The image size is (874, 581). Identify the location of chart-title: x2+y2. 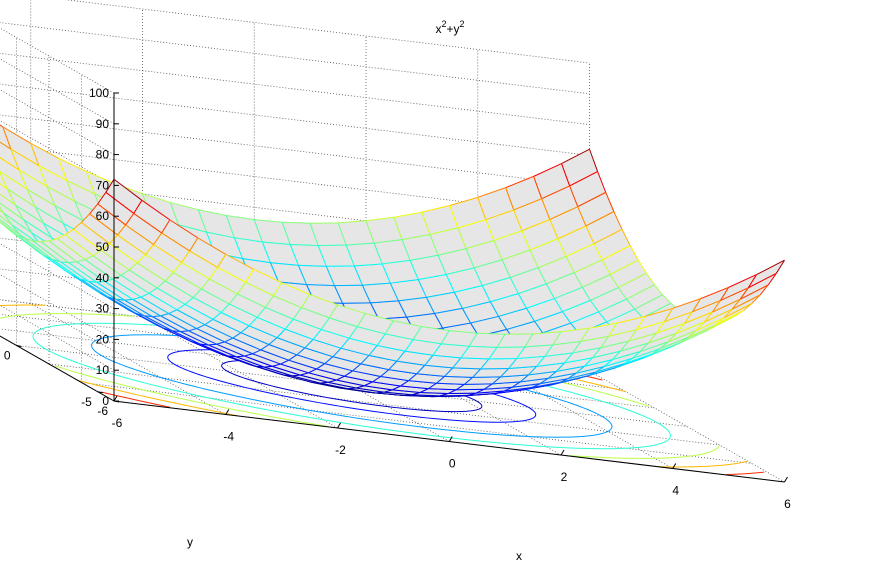
(449, 27).